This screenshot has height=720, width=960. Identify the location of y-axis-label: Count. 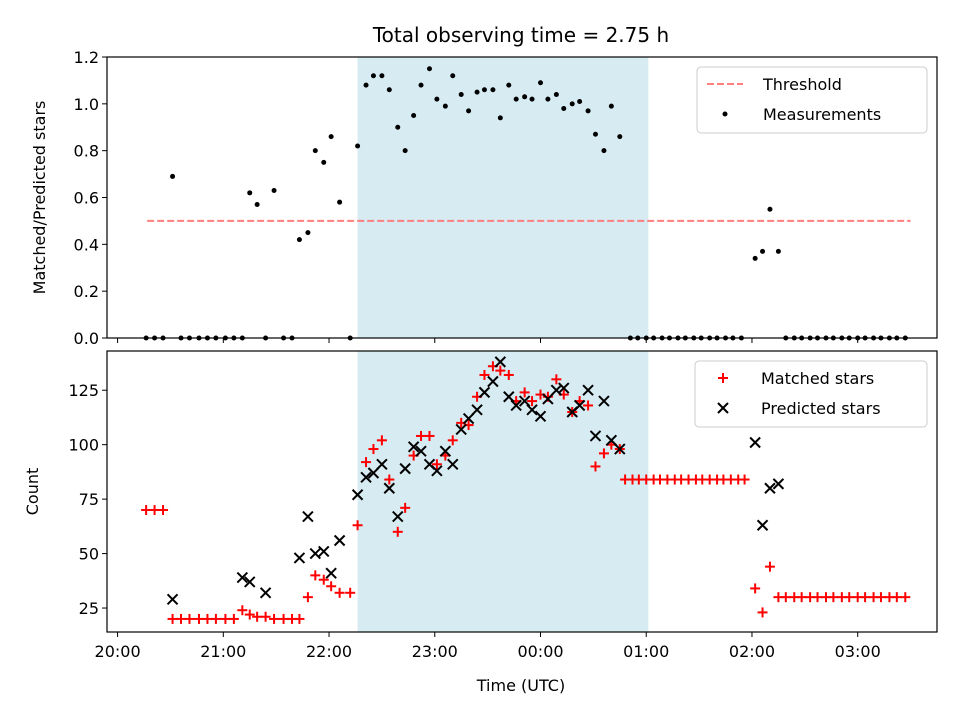
(32, 492).